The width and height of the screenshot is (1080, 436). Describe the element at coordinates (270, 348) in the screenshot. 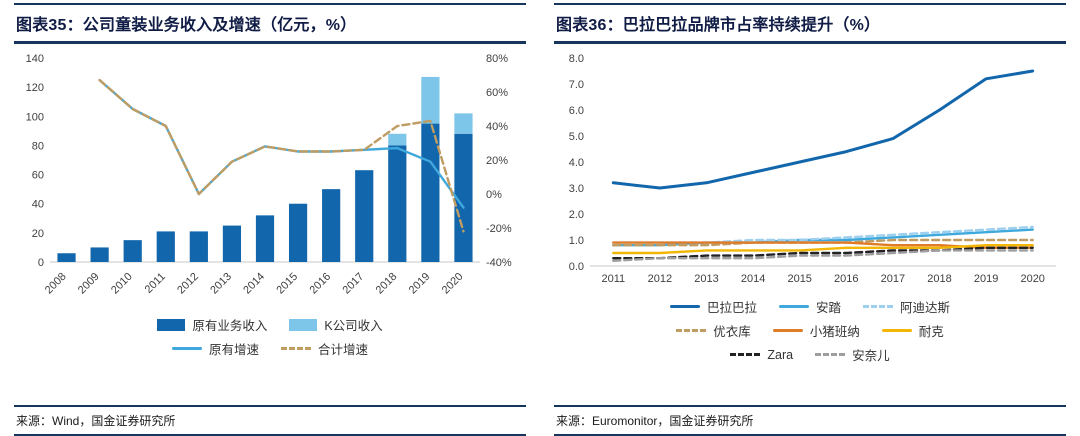

I see `legend-row: 原有增速 合计增速` at that location.